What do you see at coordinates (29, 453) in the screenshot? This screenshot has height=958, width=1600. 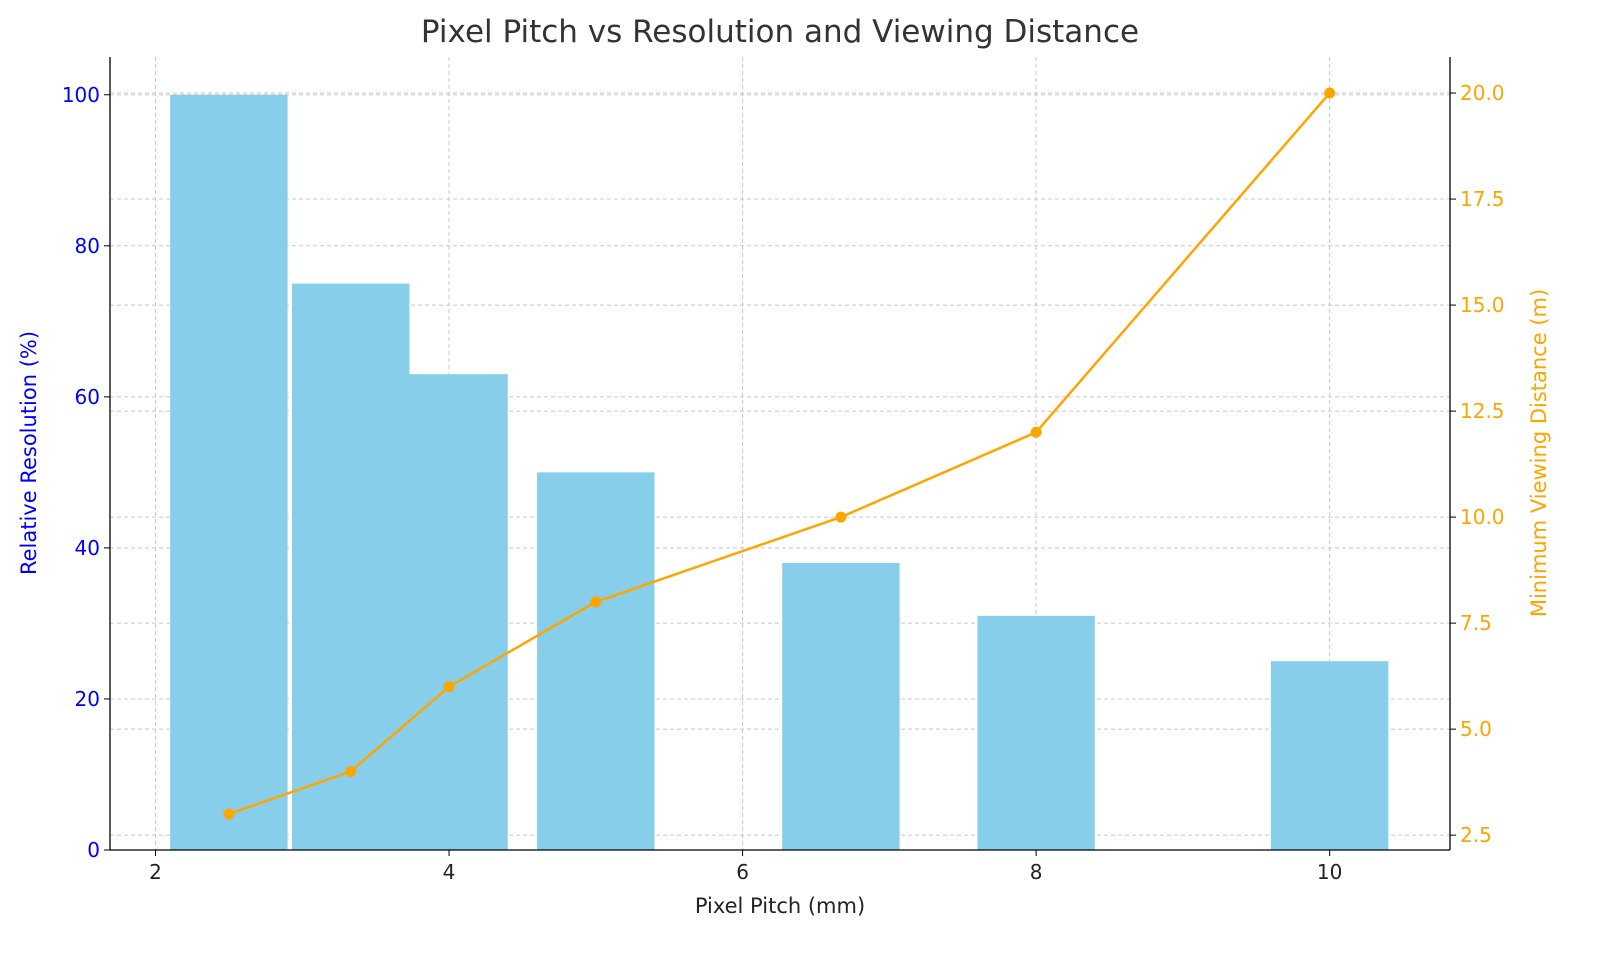 I see `y-axis-left-label: Relative Resolution (%)` at bounding box center [29, 453].